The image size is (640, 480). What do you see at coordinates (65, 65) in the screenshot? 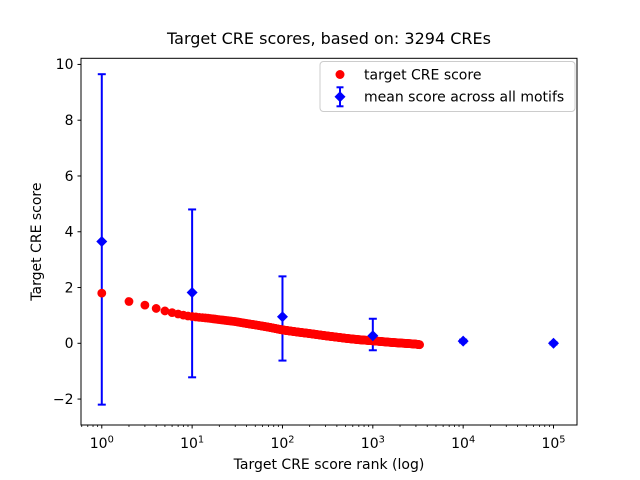
I see `y-tick-label: 10` at bounding box center [65, 65].